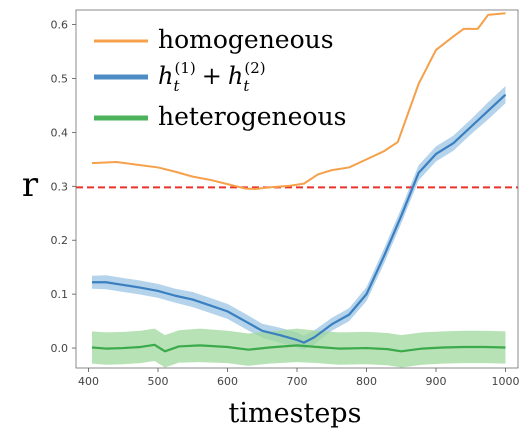 This screenshot has height=428, width=524. I want to click on x-tick-label: 600, so click(227, 381).